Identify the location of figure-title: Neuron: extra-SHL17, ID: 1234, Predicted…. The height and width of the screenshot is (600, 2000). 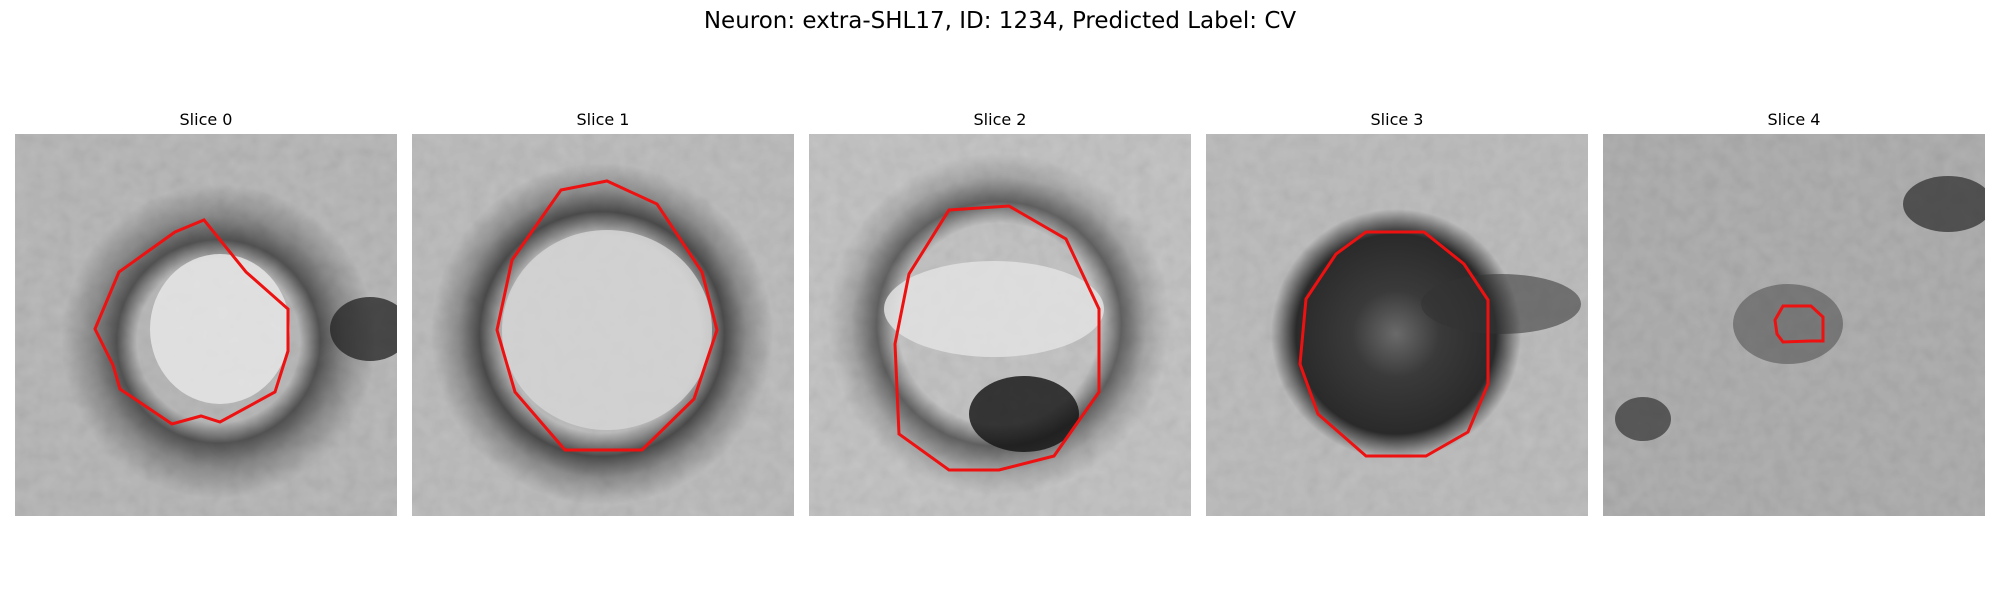
(1000, 21).